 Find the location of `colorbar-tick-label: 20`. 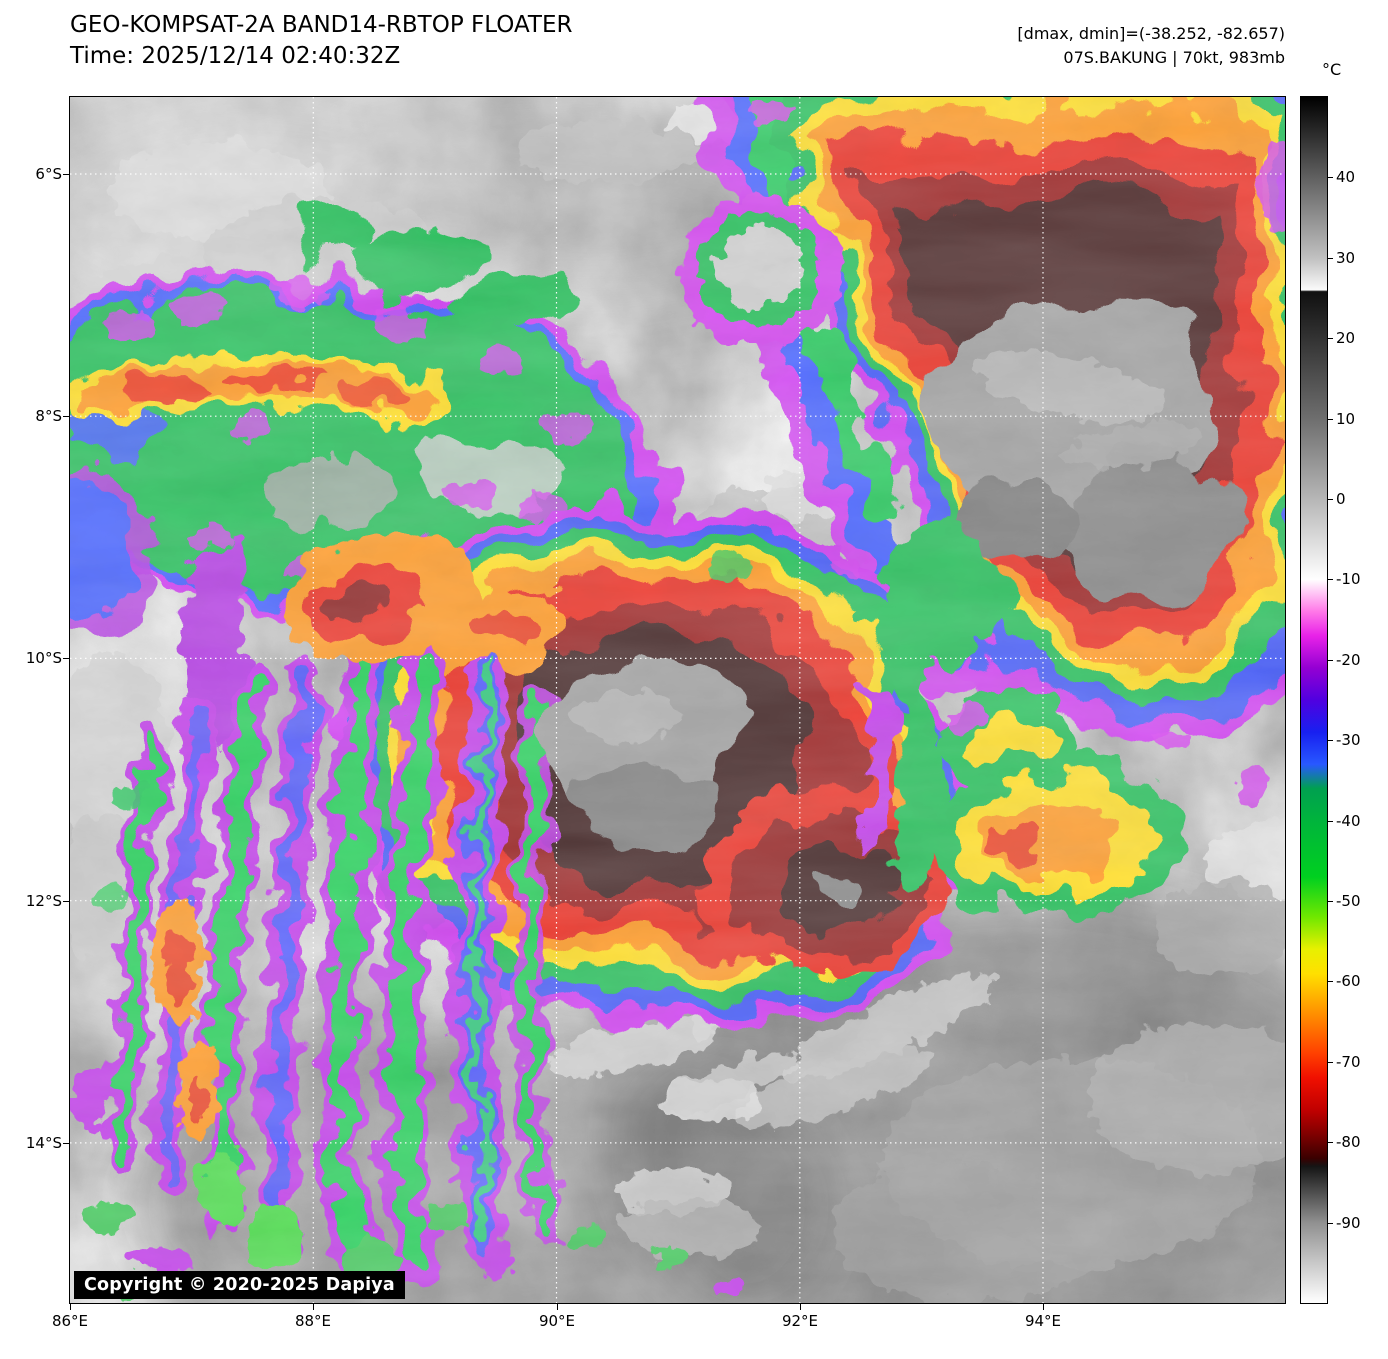

colorbar-tick-label: 20 is located at coordinates (1346, 338).